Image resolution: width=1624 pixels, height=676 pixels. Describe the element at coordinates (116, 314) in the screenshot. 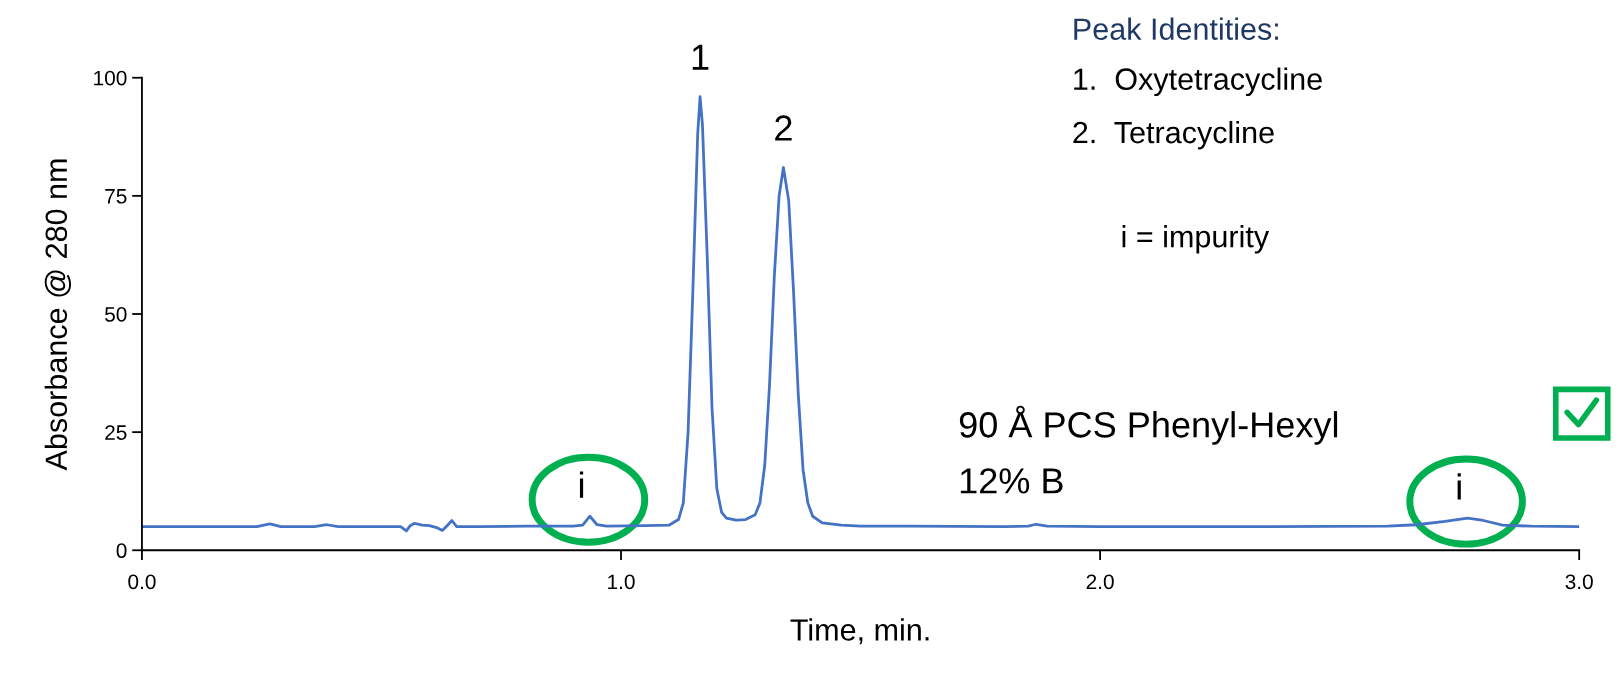

I see `y-tick-label: 50` at that location.